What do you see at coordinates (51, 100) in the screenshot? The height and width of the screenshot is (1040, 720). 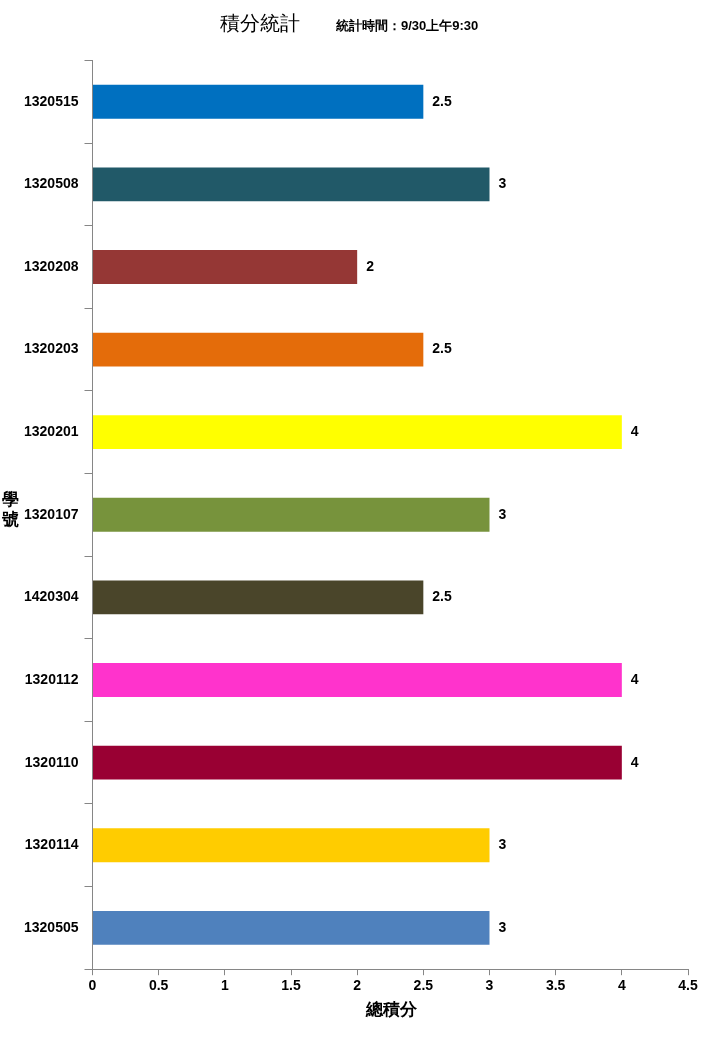 I see `y-tick-label: 1320515` at bounding box center [51, 100].